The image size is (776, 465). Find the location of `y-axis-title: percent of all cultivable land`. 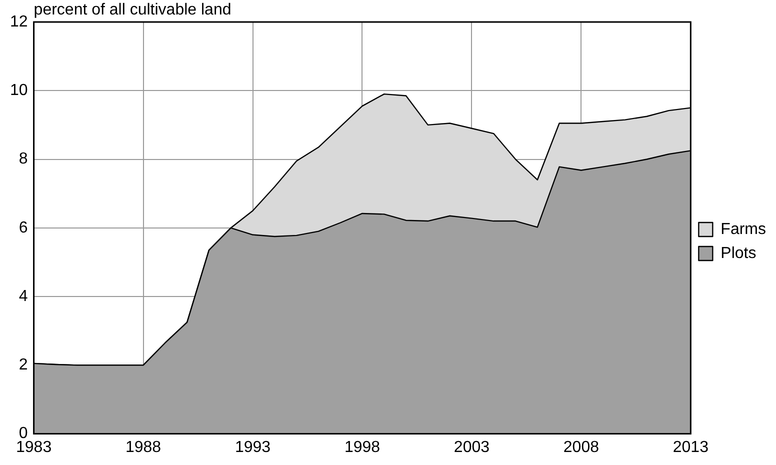

y-axis-title: percent of all cultivable land is located at coordinates (133, 9).